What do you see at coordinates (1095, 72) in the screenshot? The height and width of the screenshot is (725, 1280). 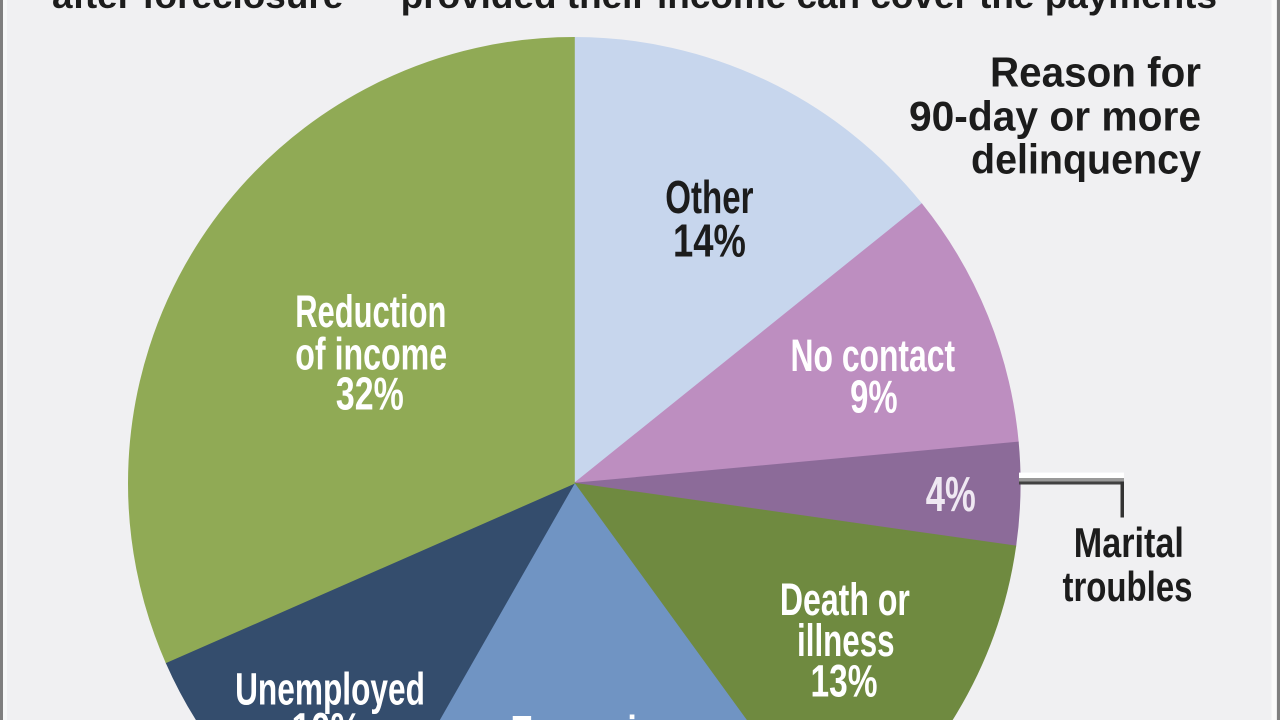 I see `svg-text: Reason for` at bounding box center [1095, 72].